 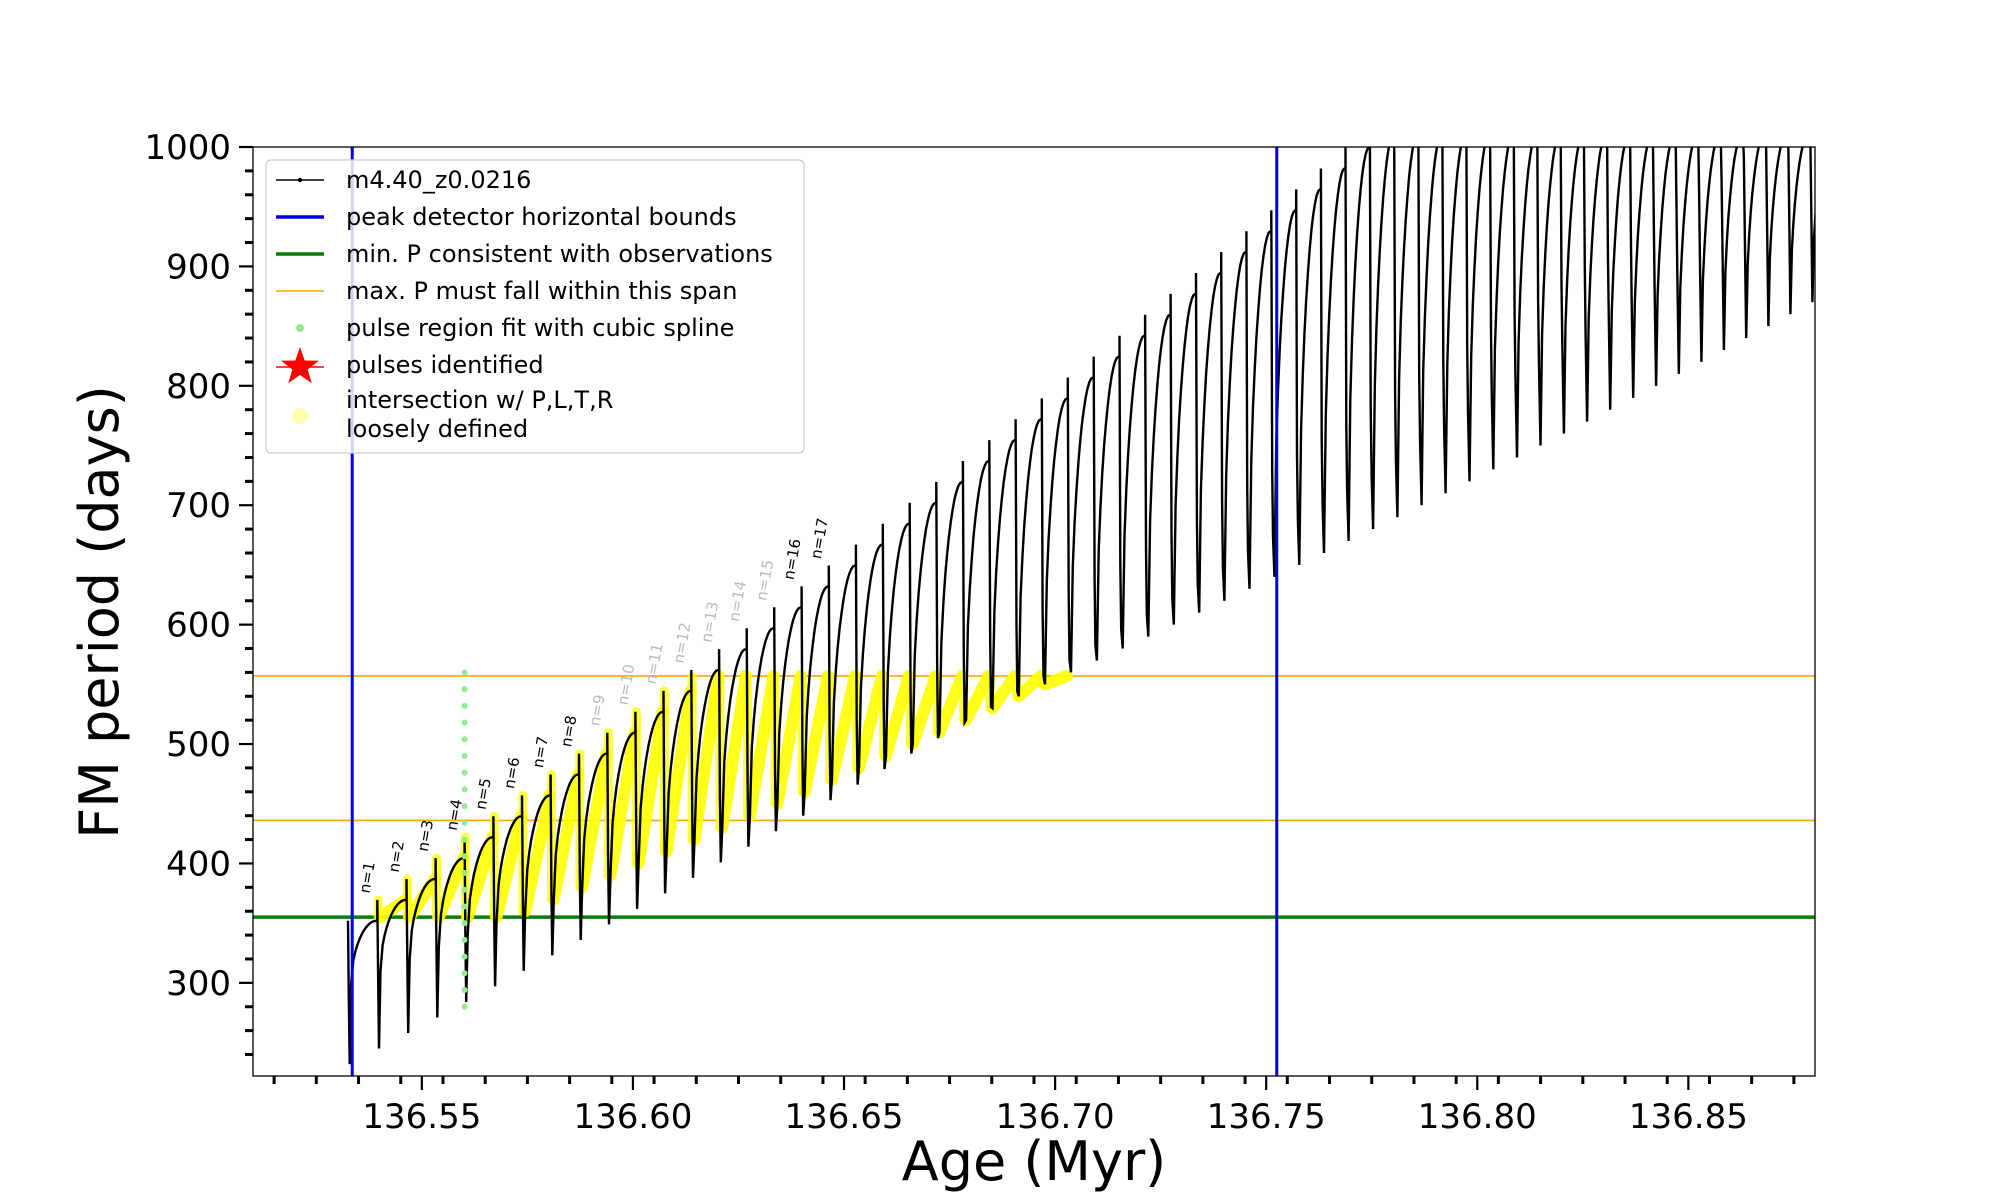 What do you see at coordinates (541, 291) in the screenshot?
I see `legend-label: max. P must fall within this span` at bounding box center [541, 291].